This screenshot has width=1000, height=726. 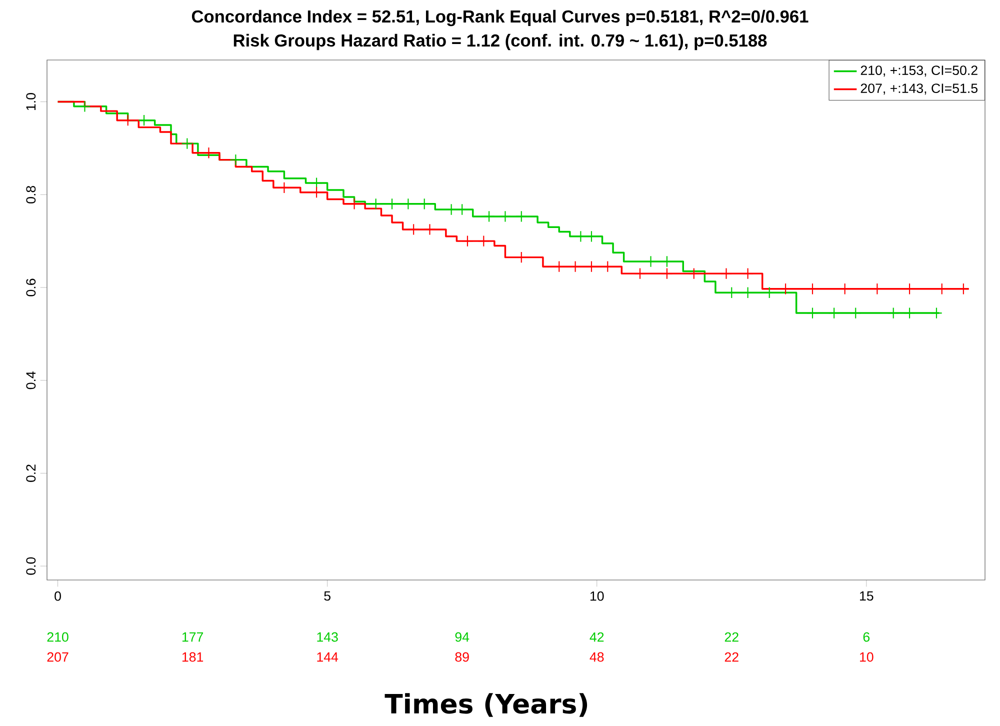 I want to click on text: 10, so click(x=867, y=657).